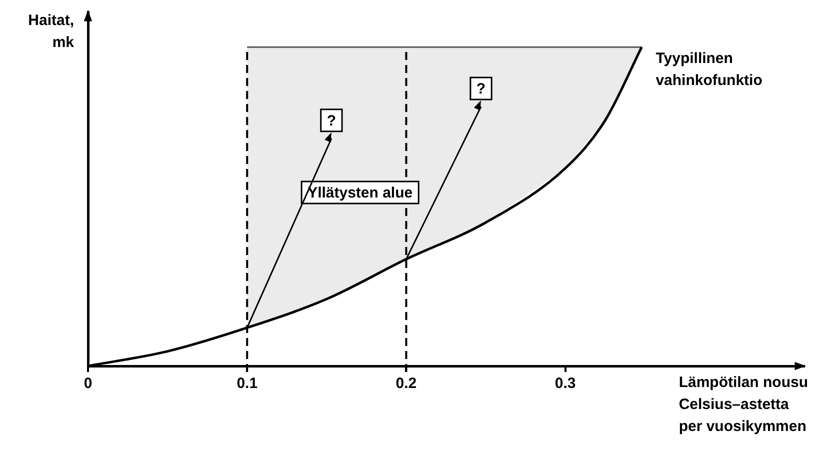 The height and width of the screenshot is (455, 817). What do you see at coordinates (743, 405) in the screenshot?
I see `x-axis-title: Lämpötilan nousu Celsius–astetta per vuosikymmen` at bounding box center [743, 405].